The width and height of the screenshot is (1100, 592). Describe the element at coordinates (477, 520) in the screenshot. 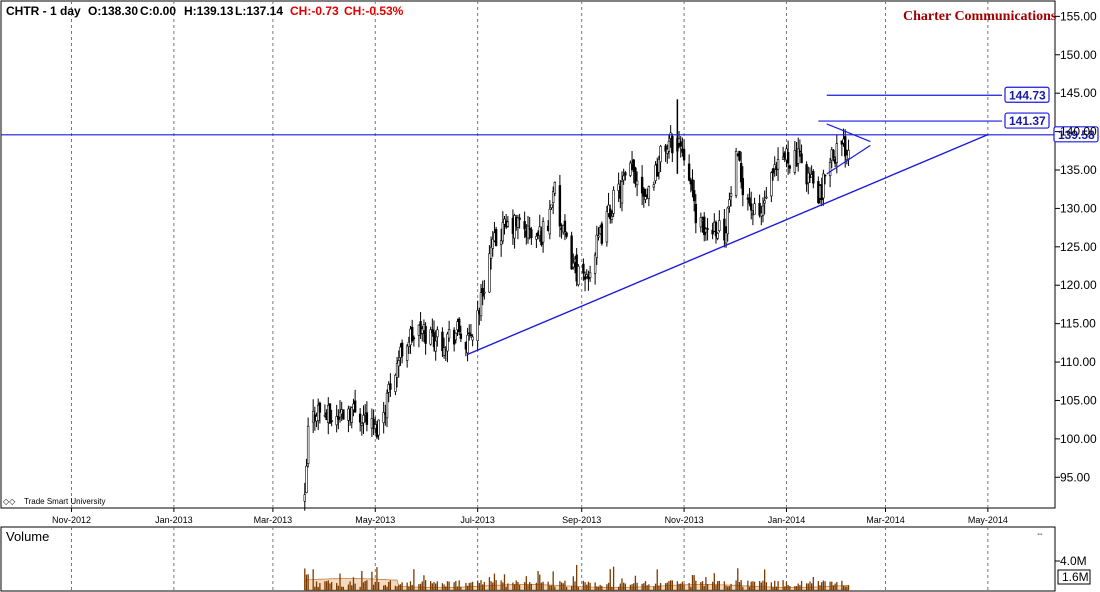

I see `x-tick-label: Jul-2013` at that location.